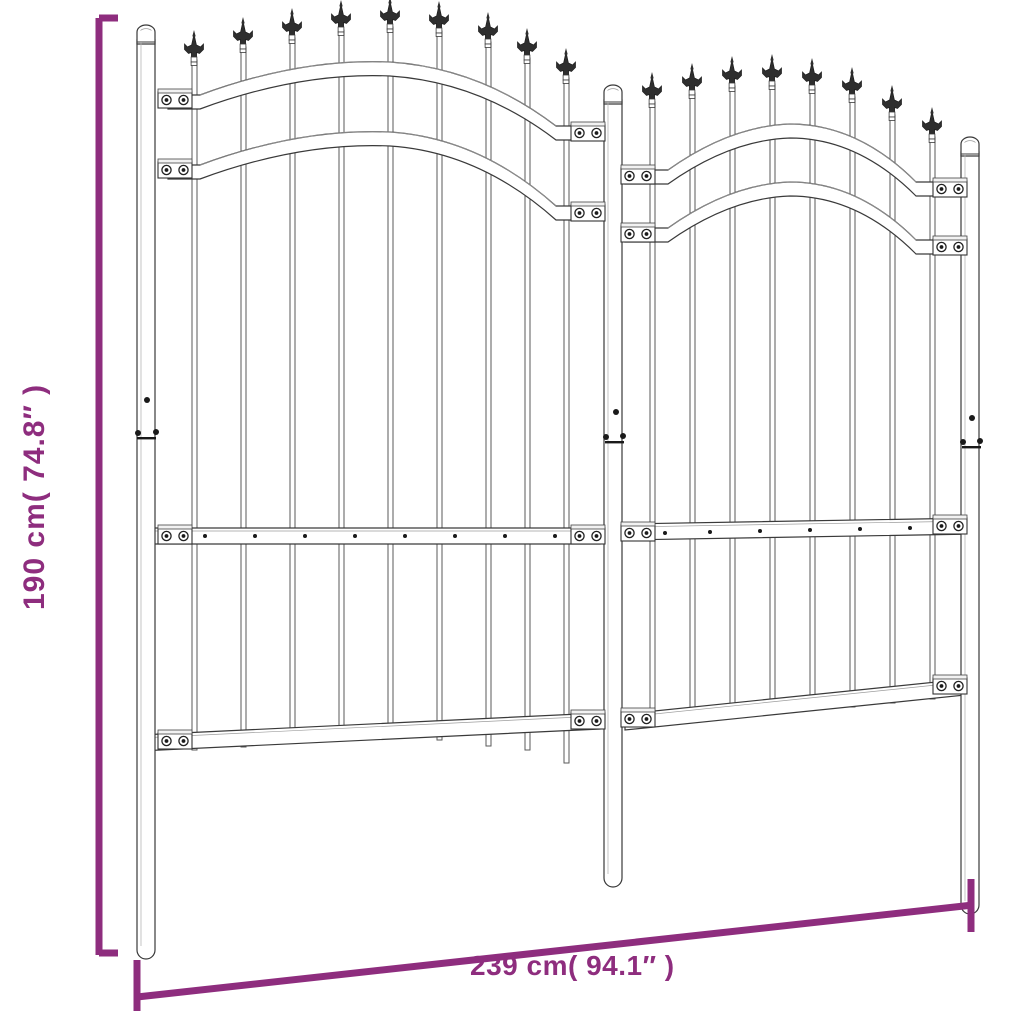  Describe the element at coordinates (146, 492) in the screenshot. I see `post-left` at that location.